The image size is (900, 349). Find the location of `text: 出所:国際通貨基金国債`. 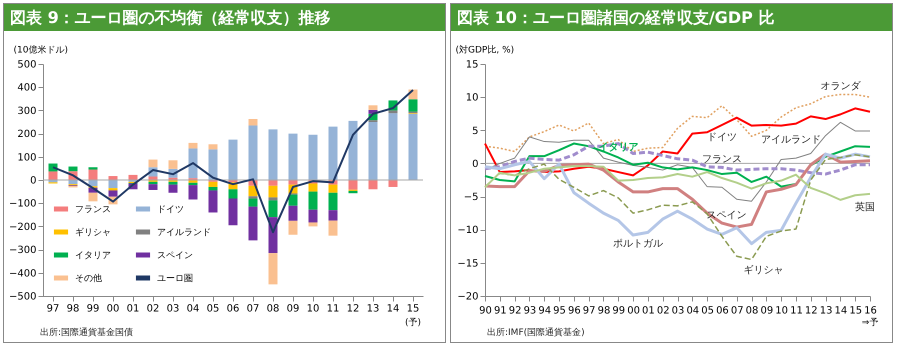

text: 出所:国際通貨基金国債 is located at coordinates (87, 332).